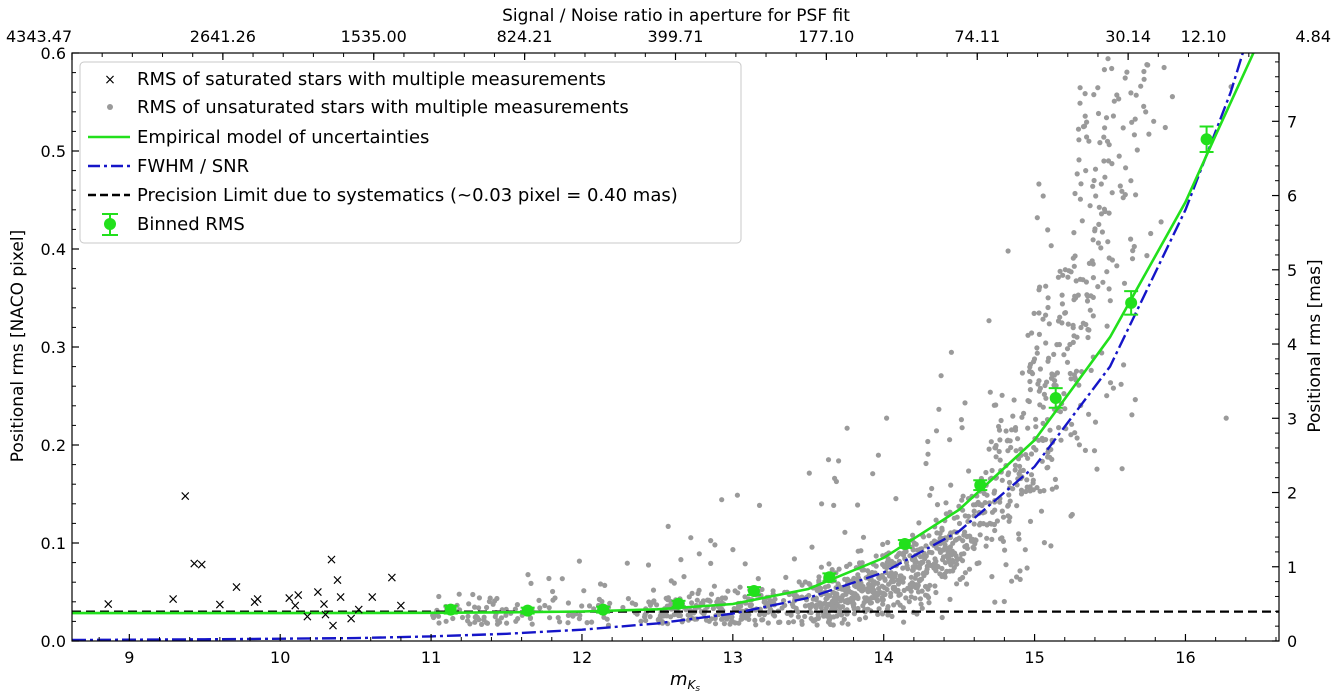  I want to click on legend-item-fwhm: FWHM / SNR, so click(168, 166).